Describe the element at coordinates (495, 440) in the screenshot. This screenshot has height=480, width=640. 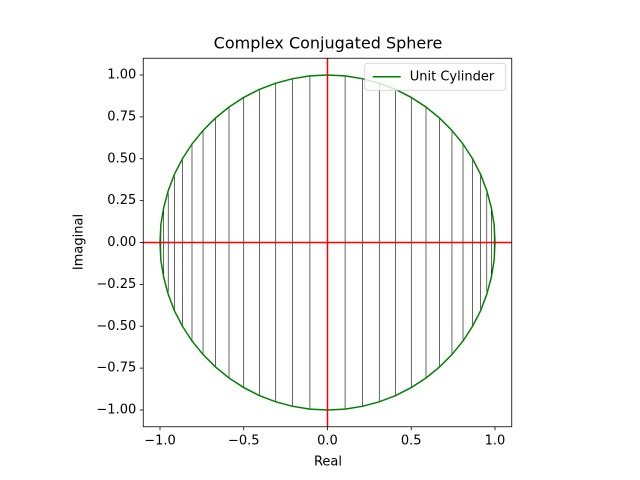
I see `x-tick-label: 1.0` at that location.